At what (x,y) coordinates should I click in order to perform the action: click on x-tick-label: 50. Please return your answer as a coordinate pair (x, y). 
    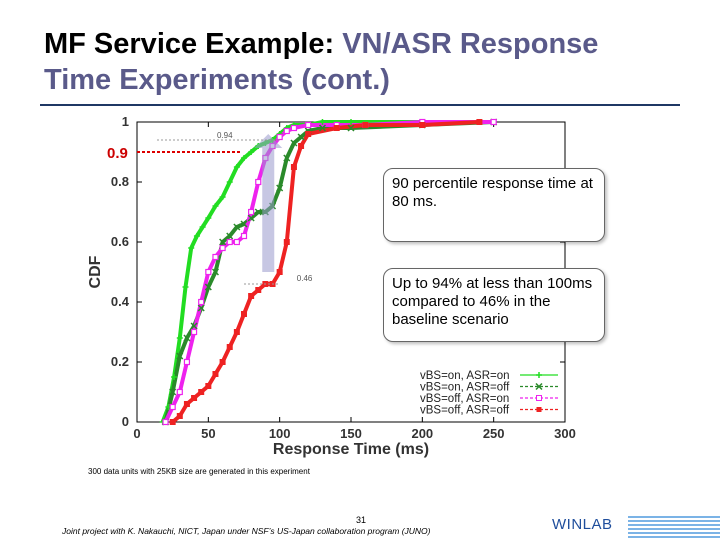
    Looking at the image, I should click on (208, 433).